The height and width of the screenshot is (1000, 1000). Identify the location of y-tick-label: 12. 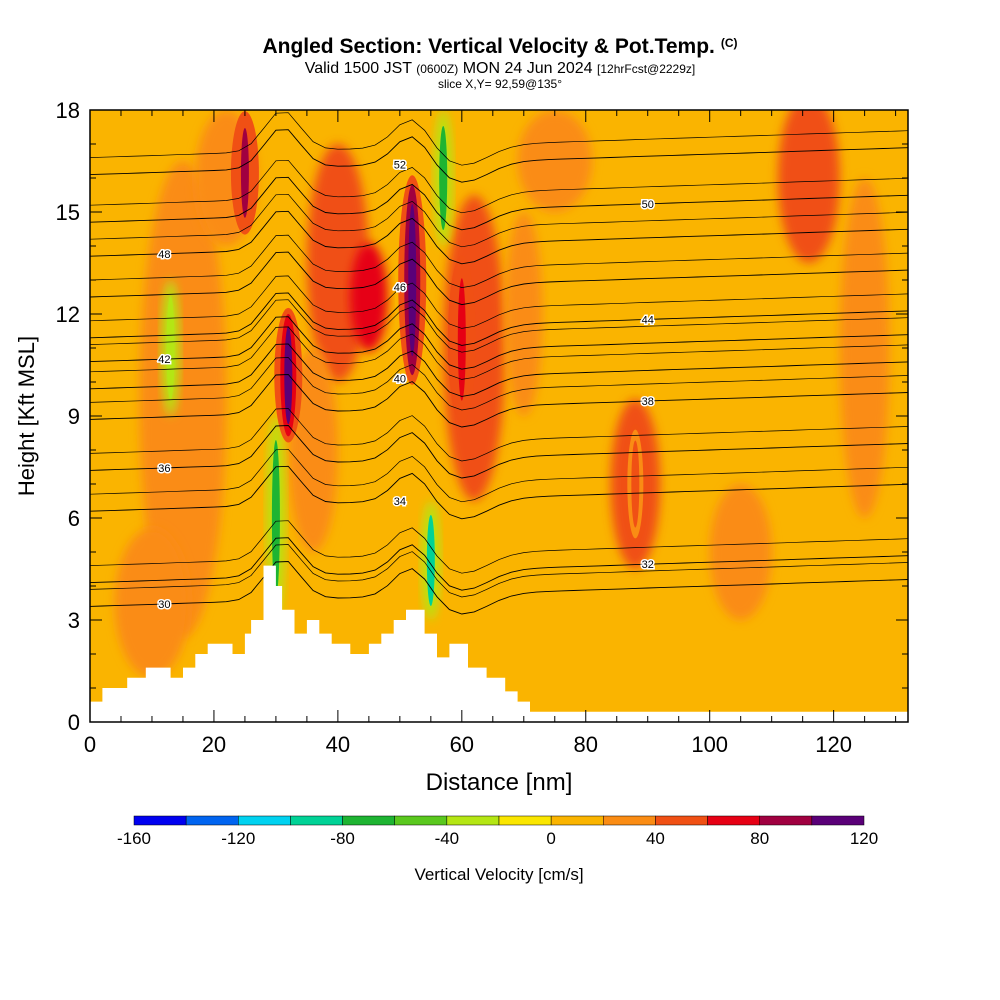
(68, 314).